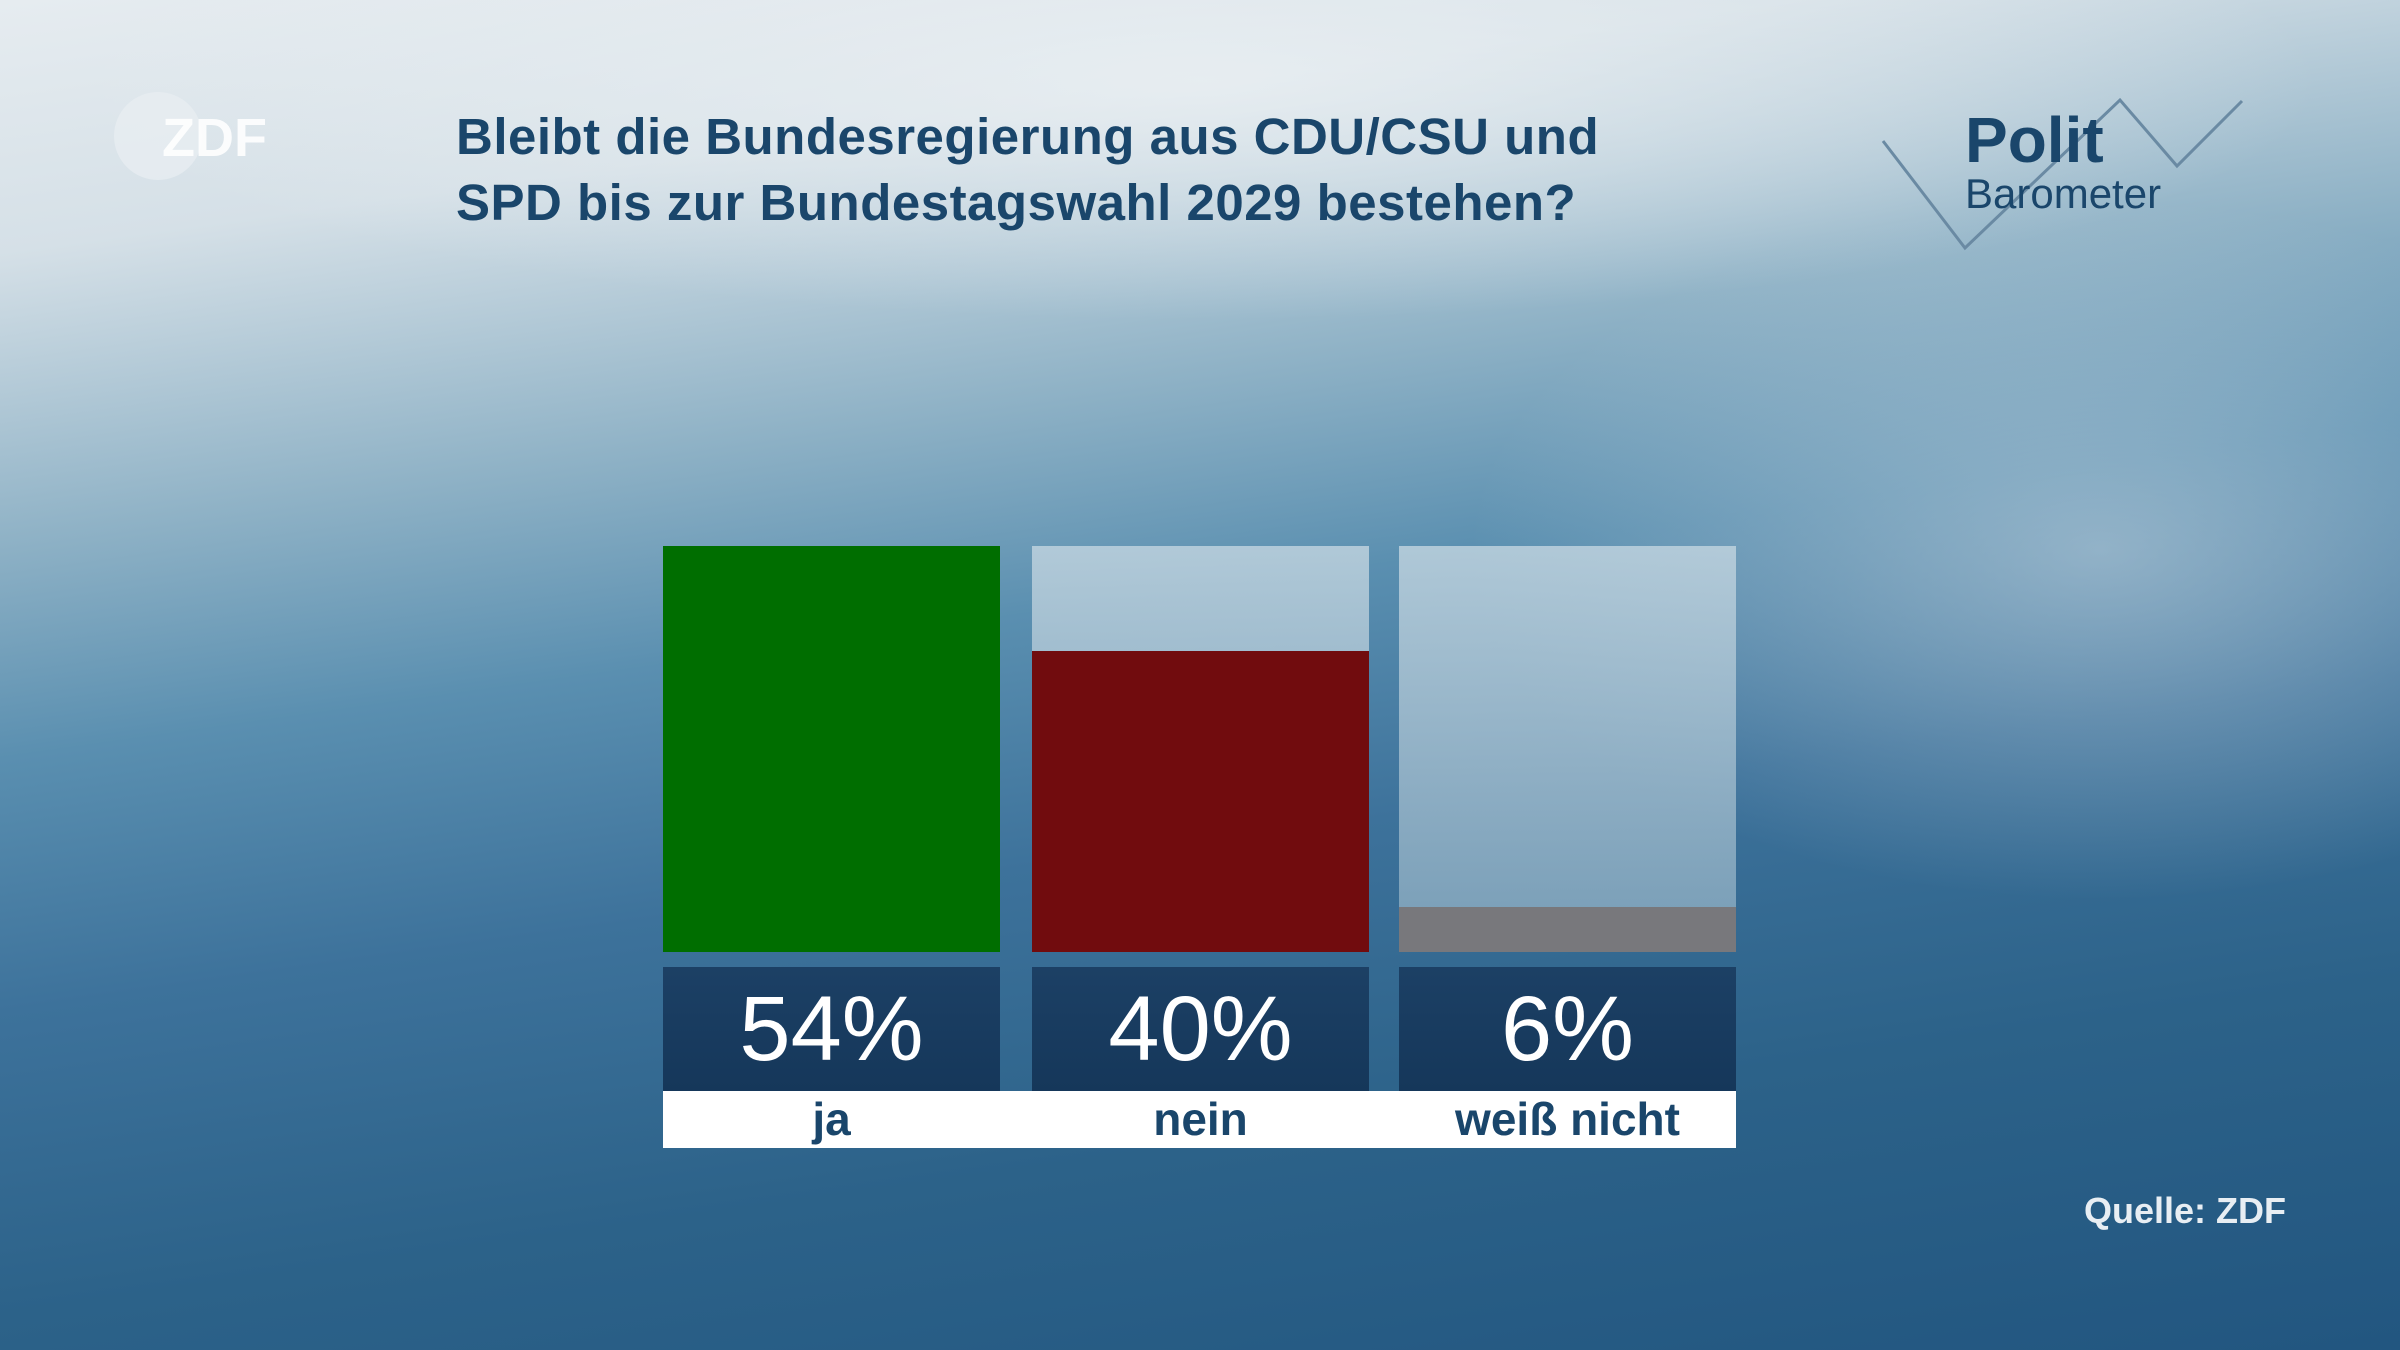 The image size is (2400, 1350). What do you see at coordinates (2063, 193) in the screenshot?
I see `svg-text: Barometer` at bounding box center [2063, 193].